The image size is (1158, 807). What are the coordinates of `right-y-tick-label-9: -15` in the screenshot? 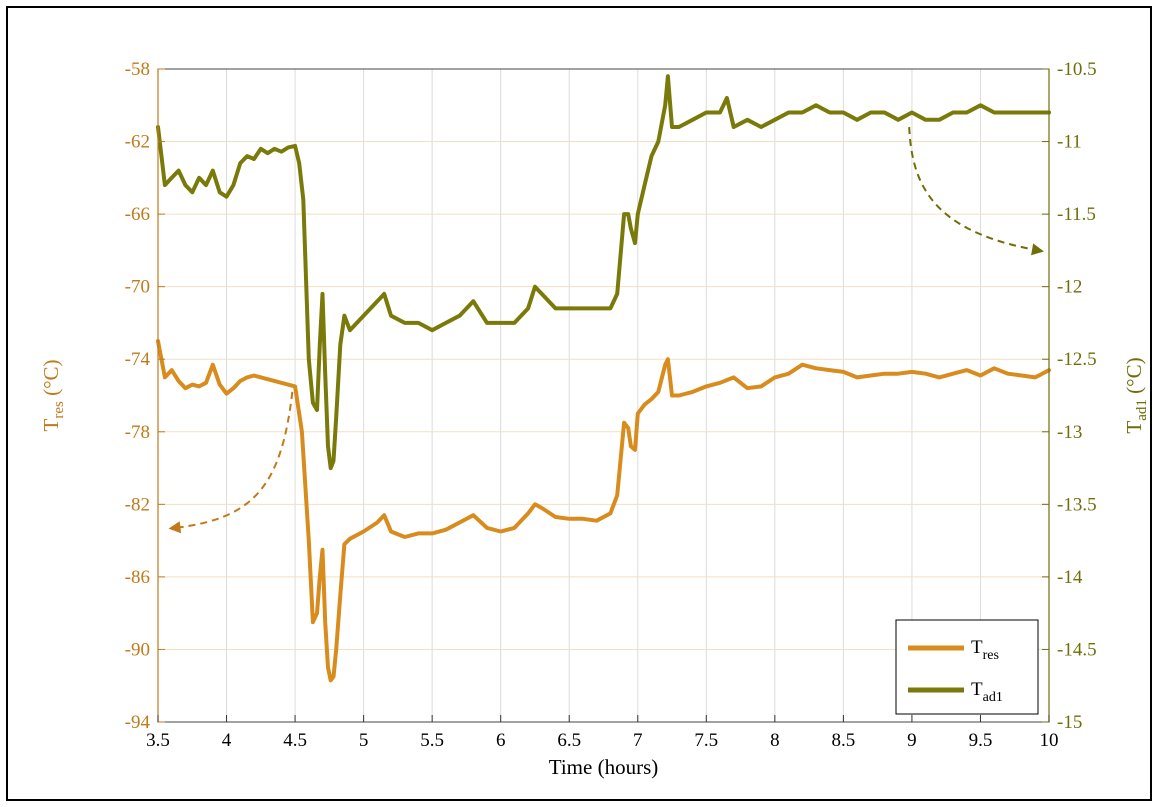 It's located at (1069, 722).